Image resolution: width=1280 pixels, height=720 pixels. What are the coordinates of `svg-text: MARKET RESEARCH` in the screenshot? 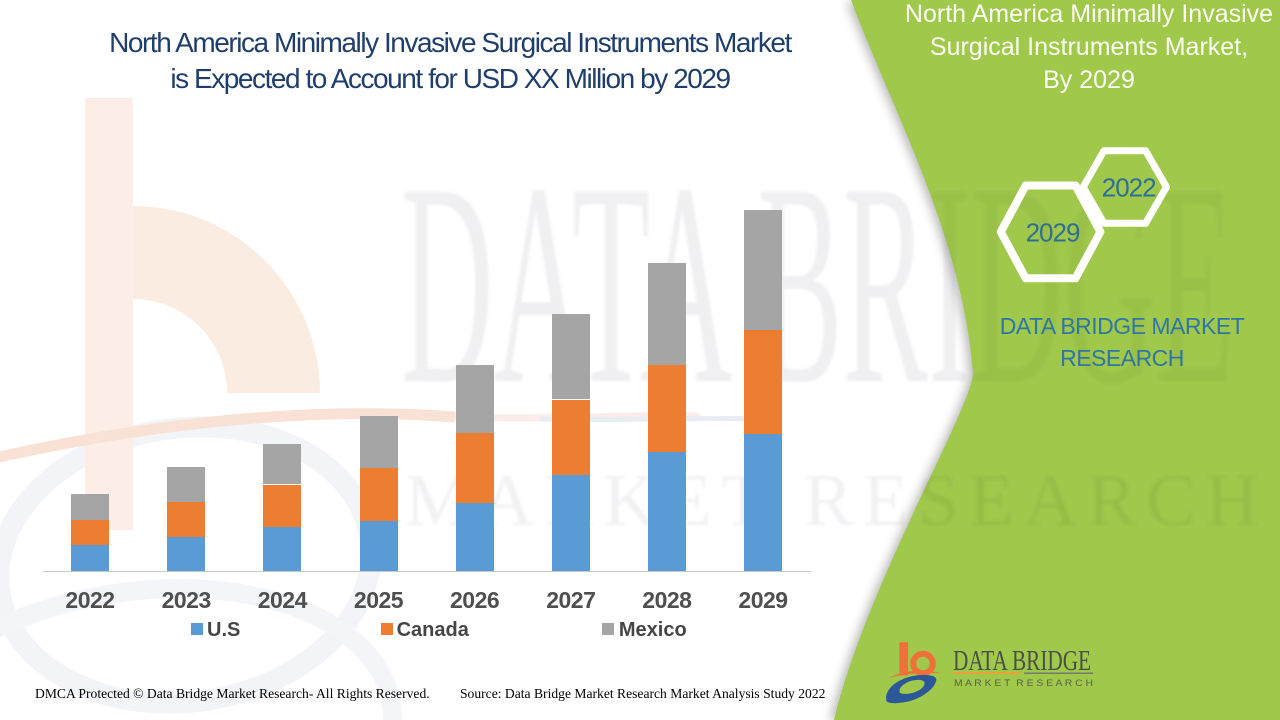 It's located at (832, 501).